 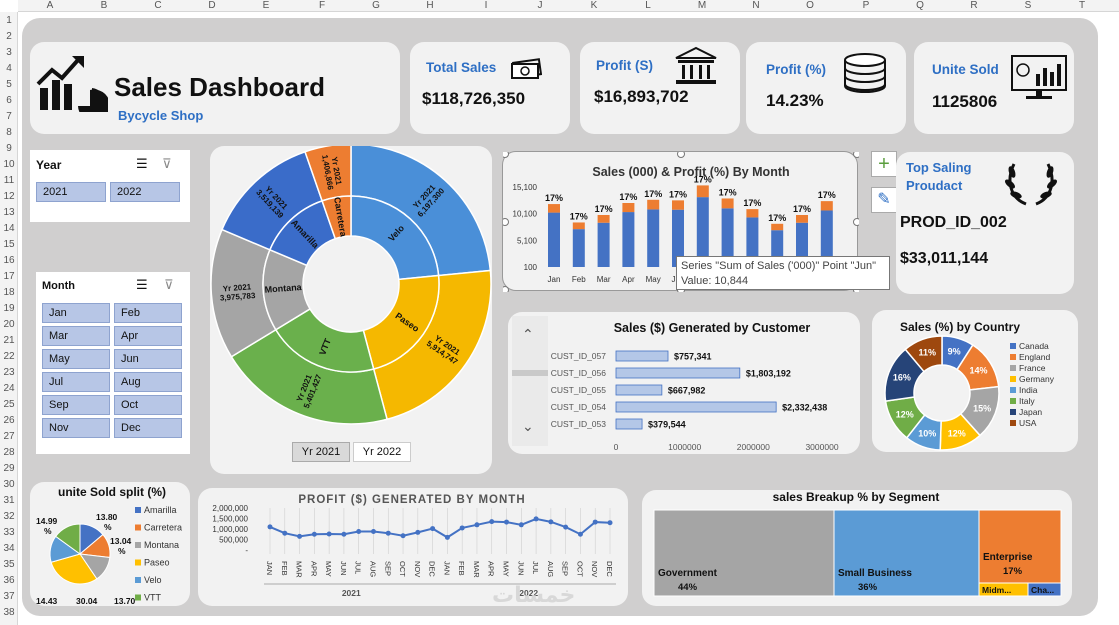 I want to click on row-header: 35, so click(x=9, y=564).